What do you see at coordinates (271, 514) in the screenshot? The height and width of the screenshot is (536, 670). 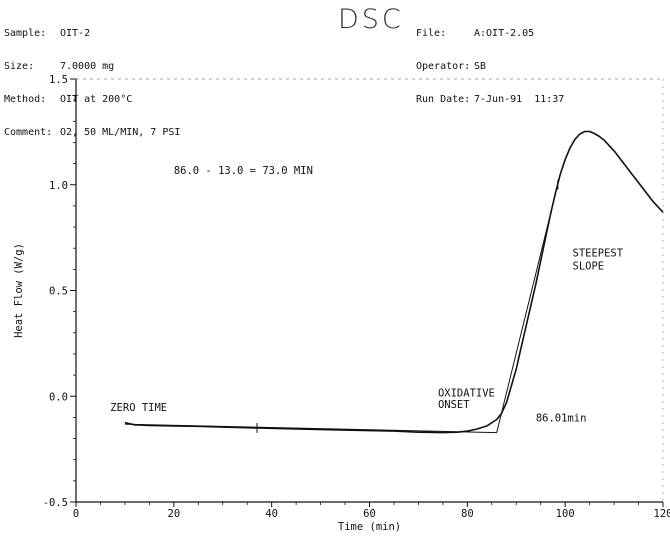 I see `x-tick-label-40: 40` at bounding box center [271, 514].